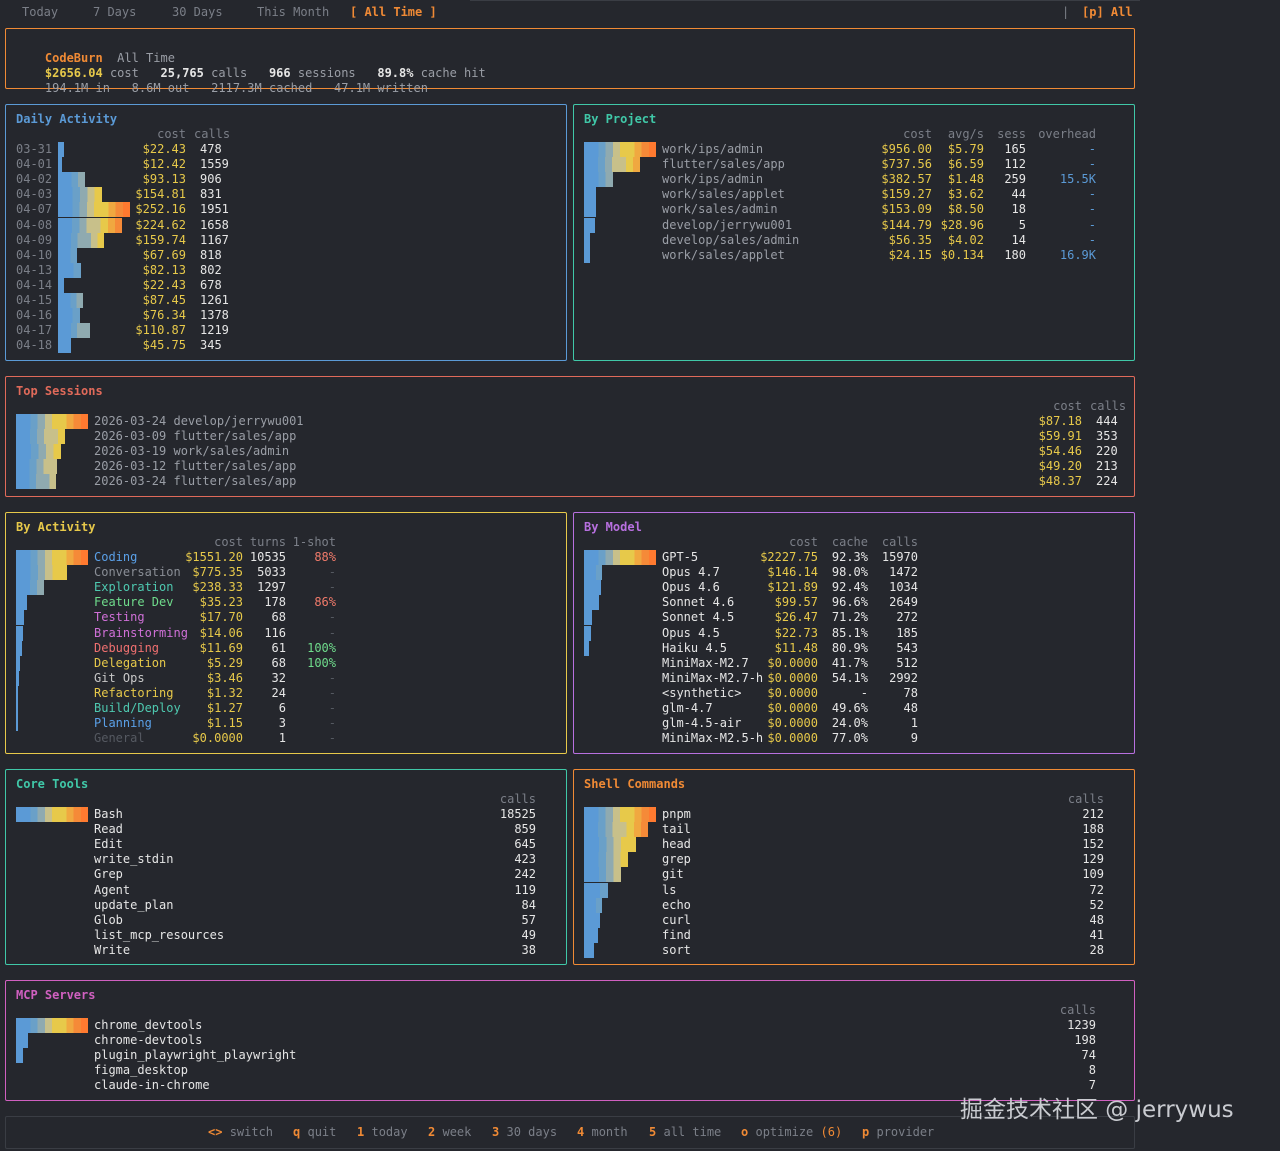 The image size is (1280, 1151). I want to click on session-label: 2026-03-24 develop/jerrywu001, so click(199, 421).